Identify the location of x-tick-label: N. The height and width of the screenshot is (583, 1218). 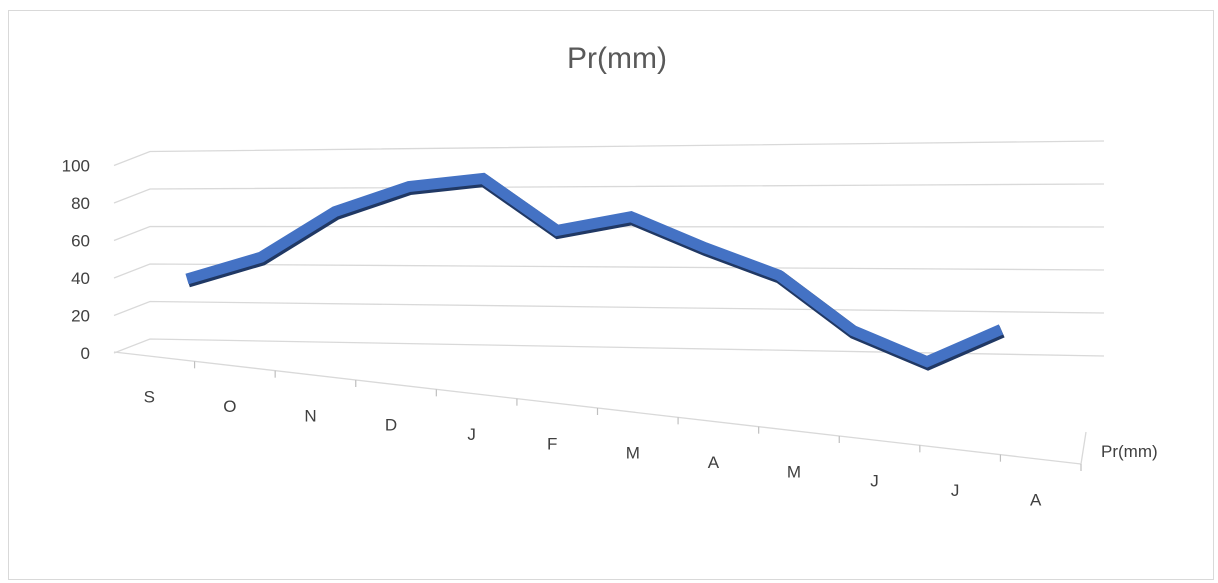
(310, 415).